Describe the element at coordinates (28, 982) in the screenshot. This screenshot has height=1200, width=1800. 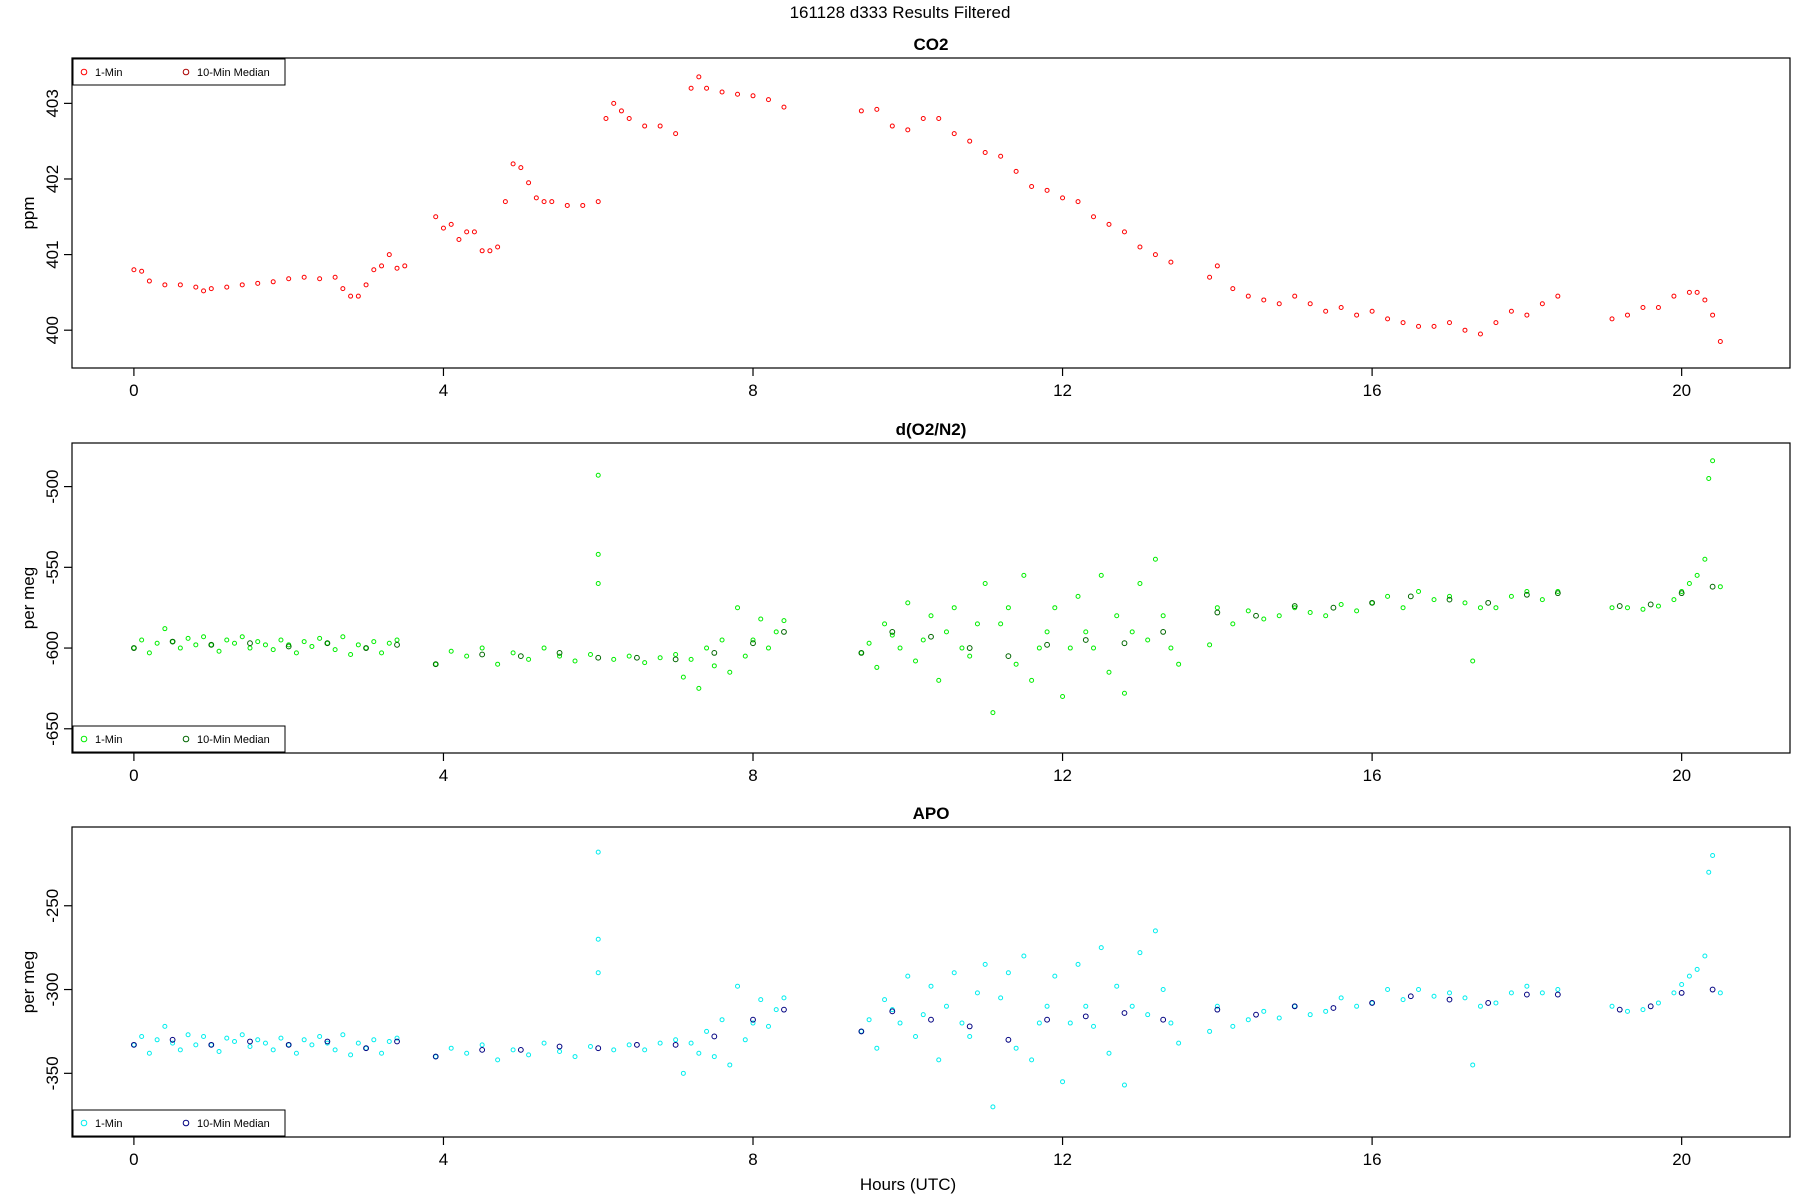
I see `y-axis-label: per meg` at that location.